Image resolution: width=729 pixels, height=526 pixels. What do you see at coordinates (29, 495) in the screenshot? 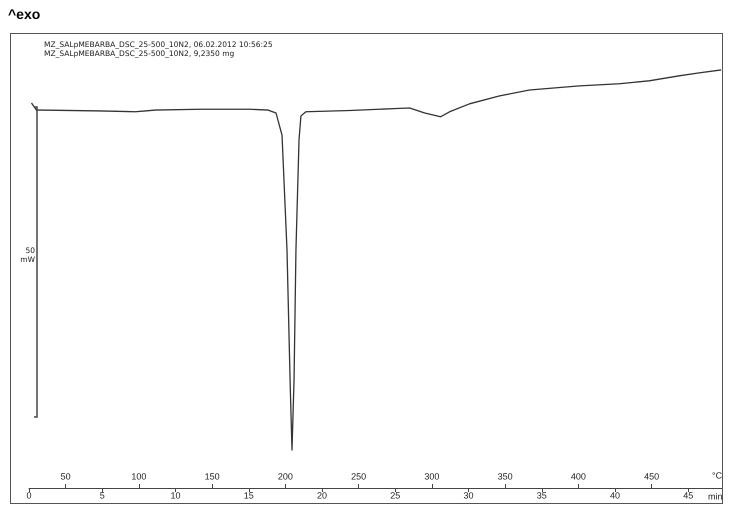
I see `x2-tick-label: 0` at bounding box center [29, 495].